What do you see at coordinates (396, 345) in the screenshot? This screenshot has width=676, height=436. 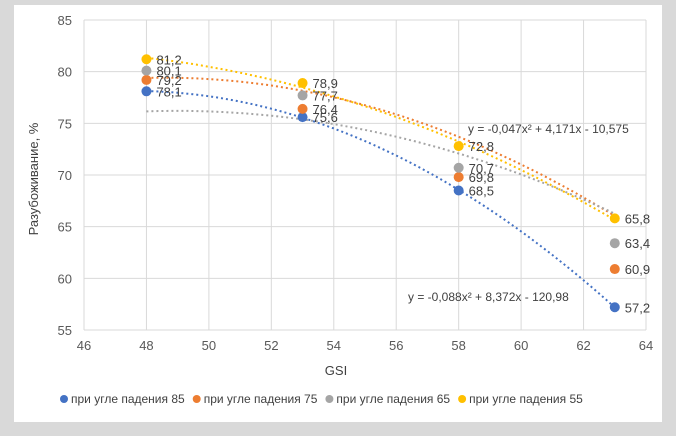 I see `x-tick-label: 56` at bounding box center [396, 345].